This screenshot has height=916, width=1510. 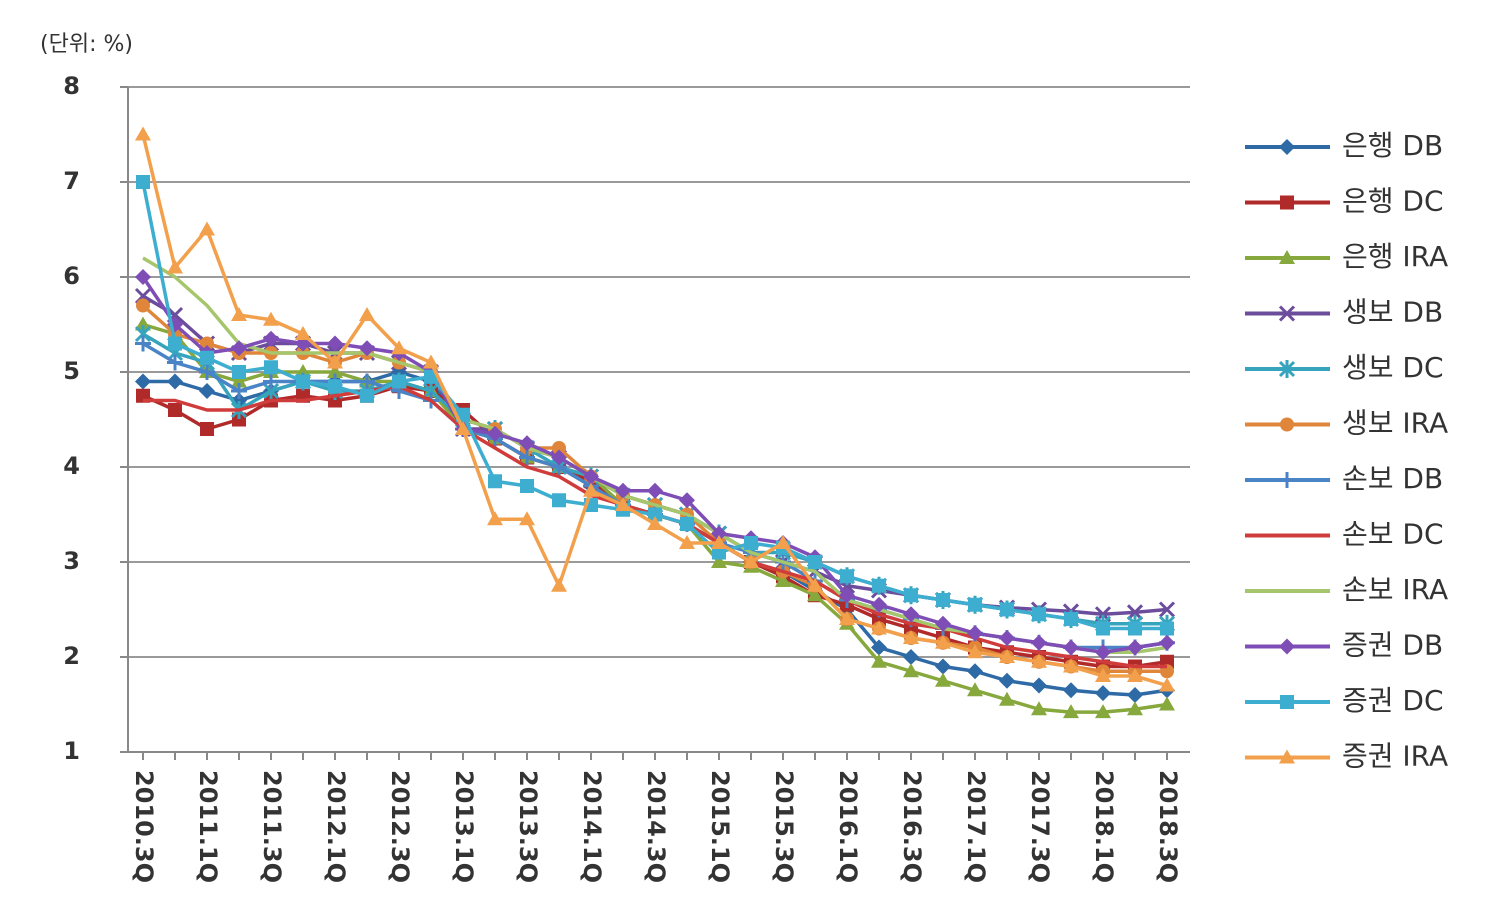 What do you see at coordinates (86, 44) in the screenshot?
I see `unit-label: (단위: %)` at bounding box center [86, 44].